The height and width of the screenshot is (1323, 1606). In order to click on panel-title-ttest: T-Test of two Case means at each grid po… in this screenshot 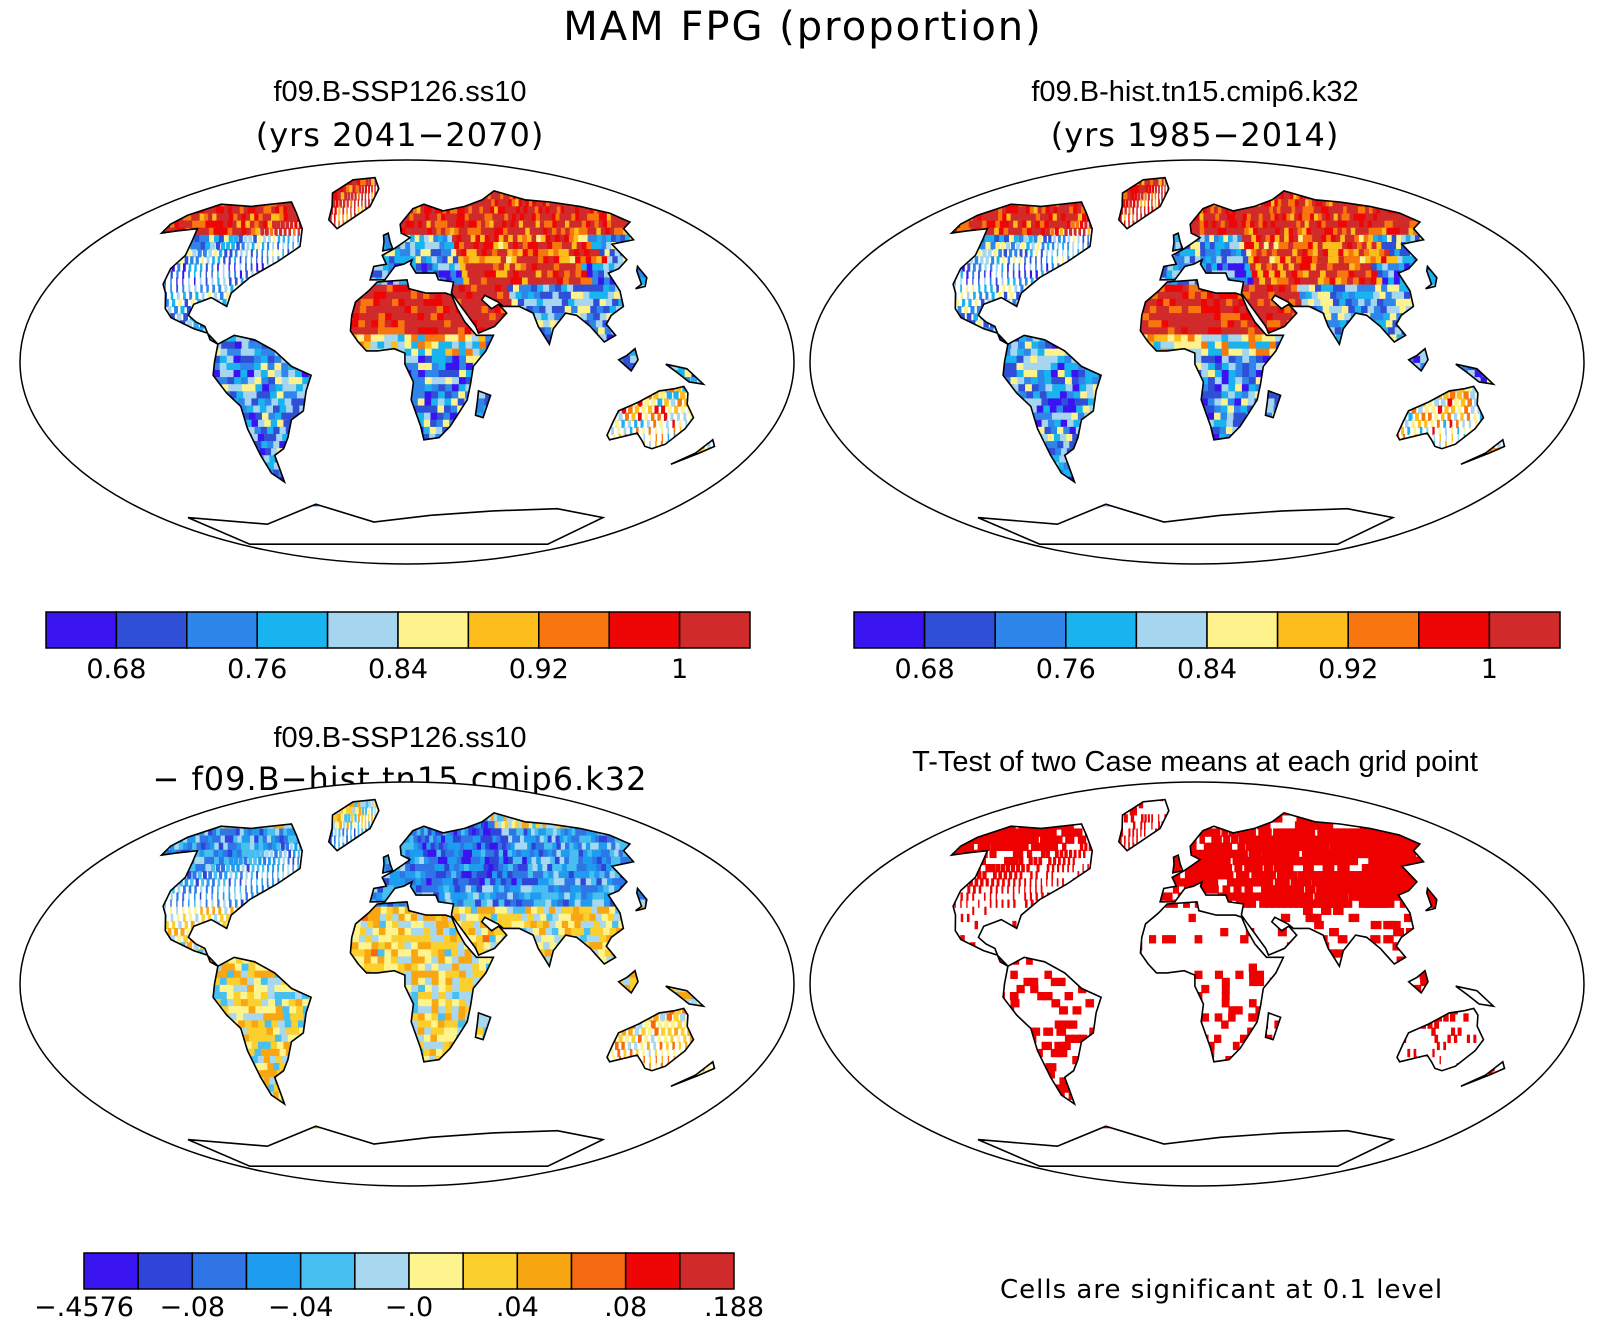, I will do `click(1195, 762)`.